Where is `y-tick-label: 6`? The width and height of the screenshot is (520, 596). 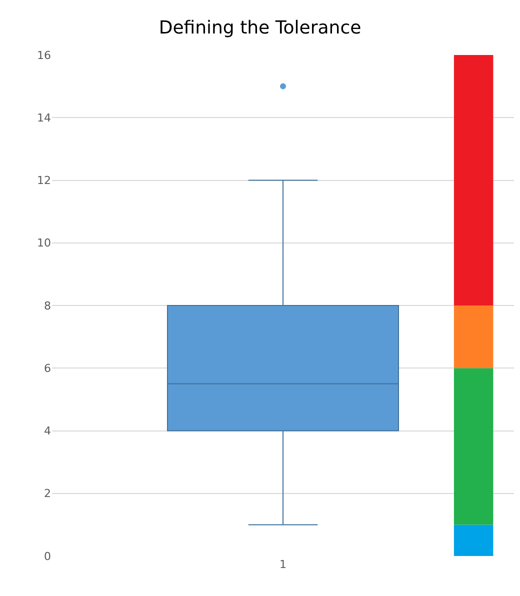 y-tick-label: 6 is located at coordinates (47, 368).